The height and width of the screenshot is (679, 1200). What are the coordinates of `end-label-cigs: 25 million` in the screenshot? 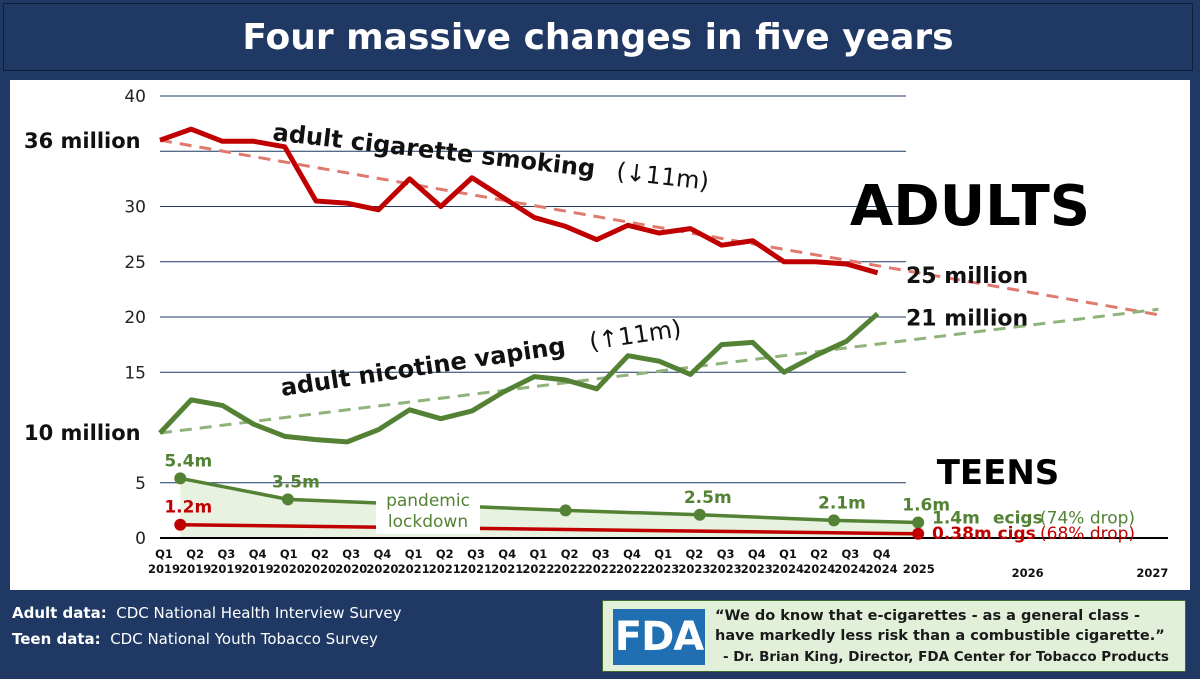 It's located at (967, 276).